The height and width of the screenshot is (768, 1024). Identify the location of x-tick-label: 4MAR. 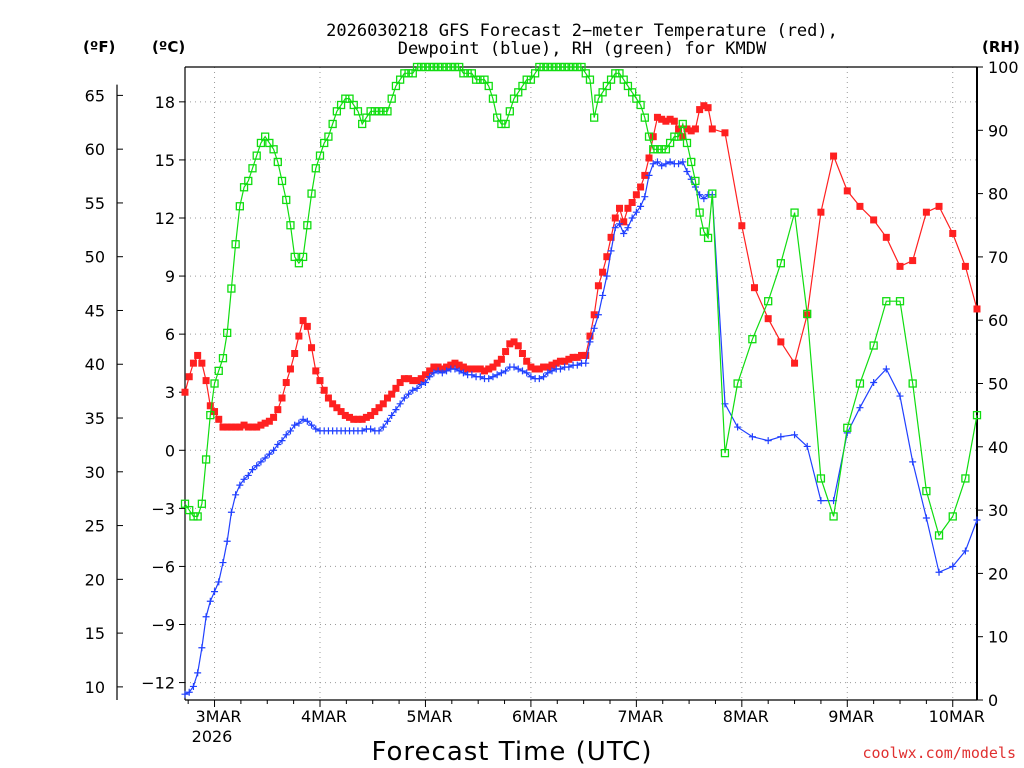
(324, 716).